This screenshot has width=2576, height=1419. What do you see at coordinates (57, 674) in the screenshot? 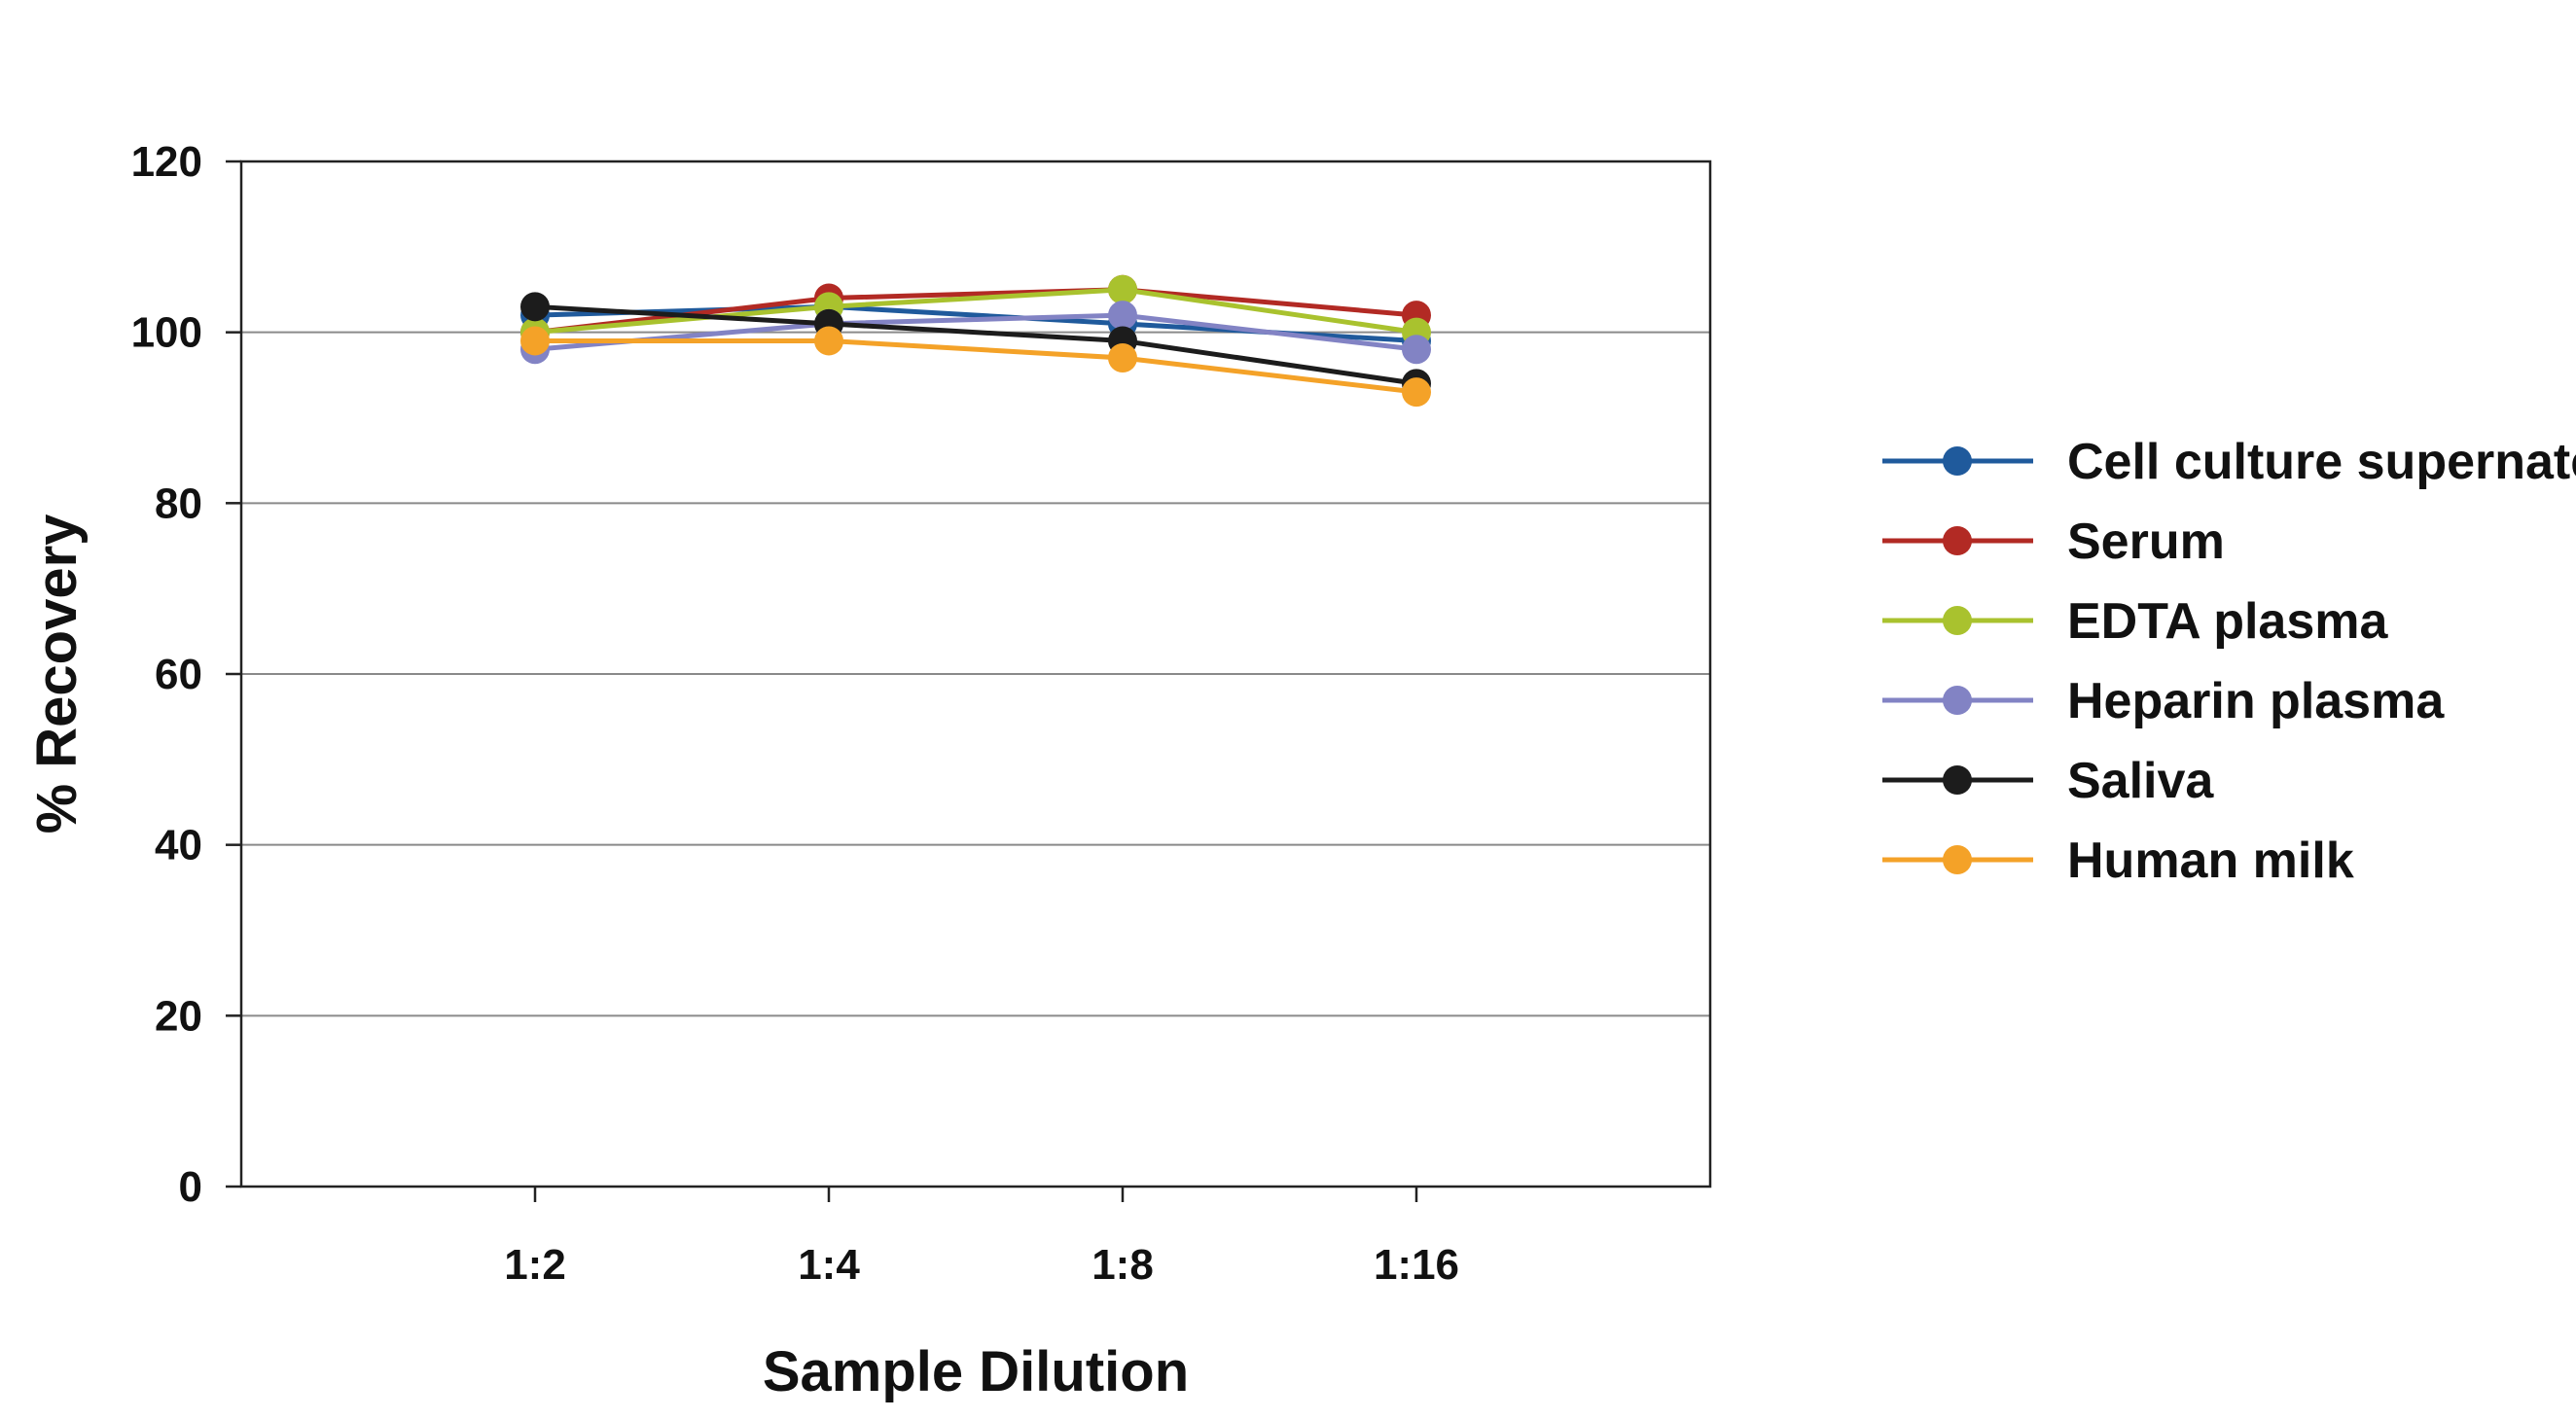
I see `y-axis-title: % Recovery` at bounding box center [57, 674].